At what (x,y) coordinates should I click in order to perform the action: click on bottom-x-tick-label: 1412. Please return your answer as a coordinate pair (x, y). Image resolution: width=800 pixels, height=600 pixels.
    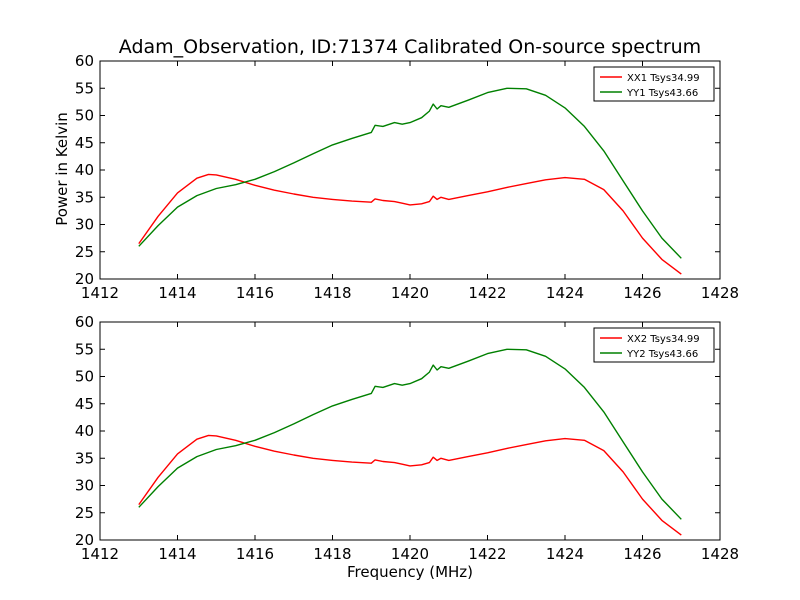
    Looking at the image, I should click on (100, 554).